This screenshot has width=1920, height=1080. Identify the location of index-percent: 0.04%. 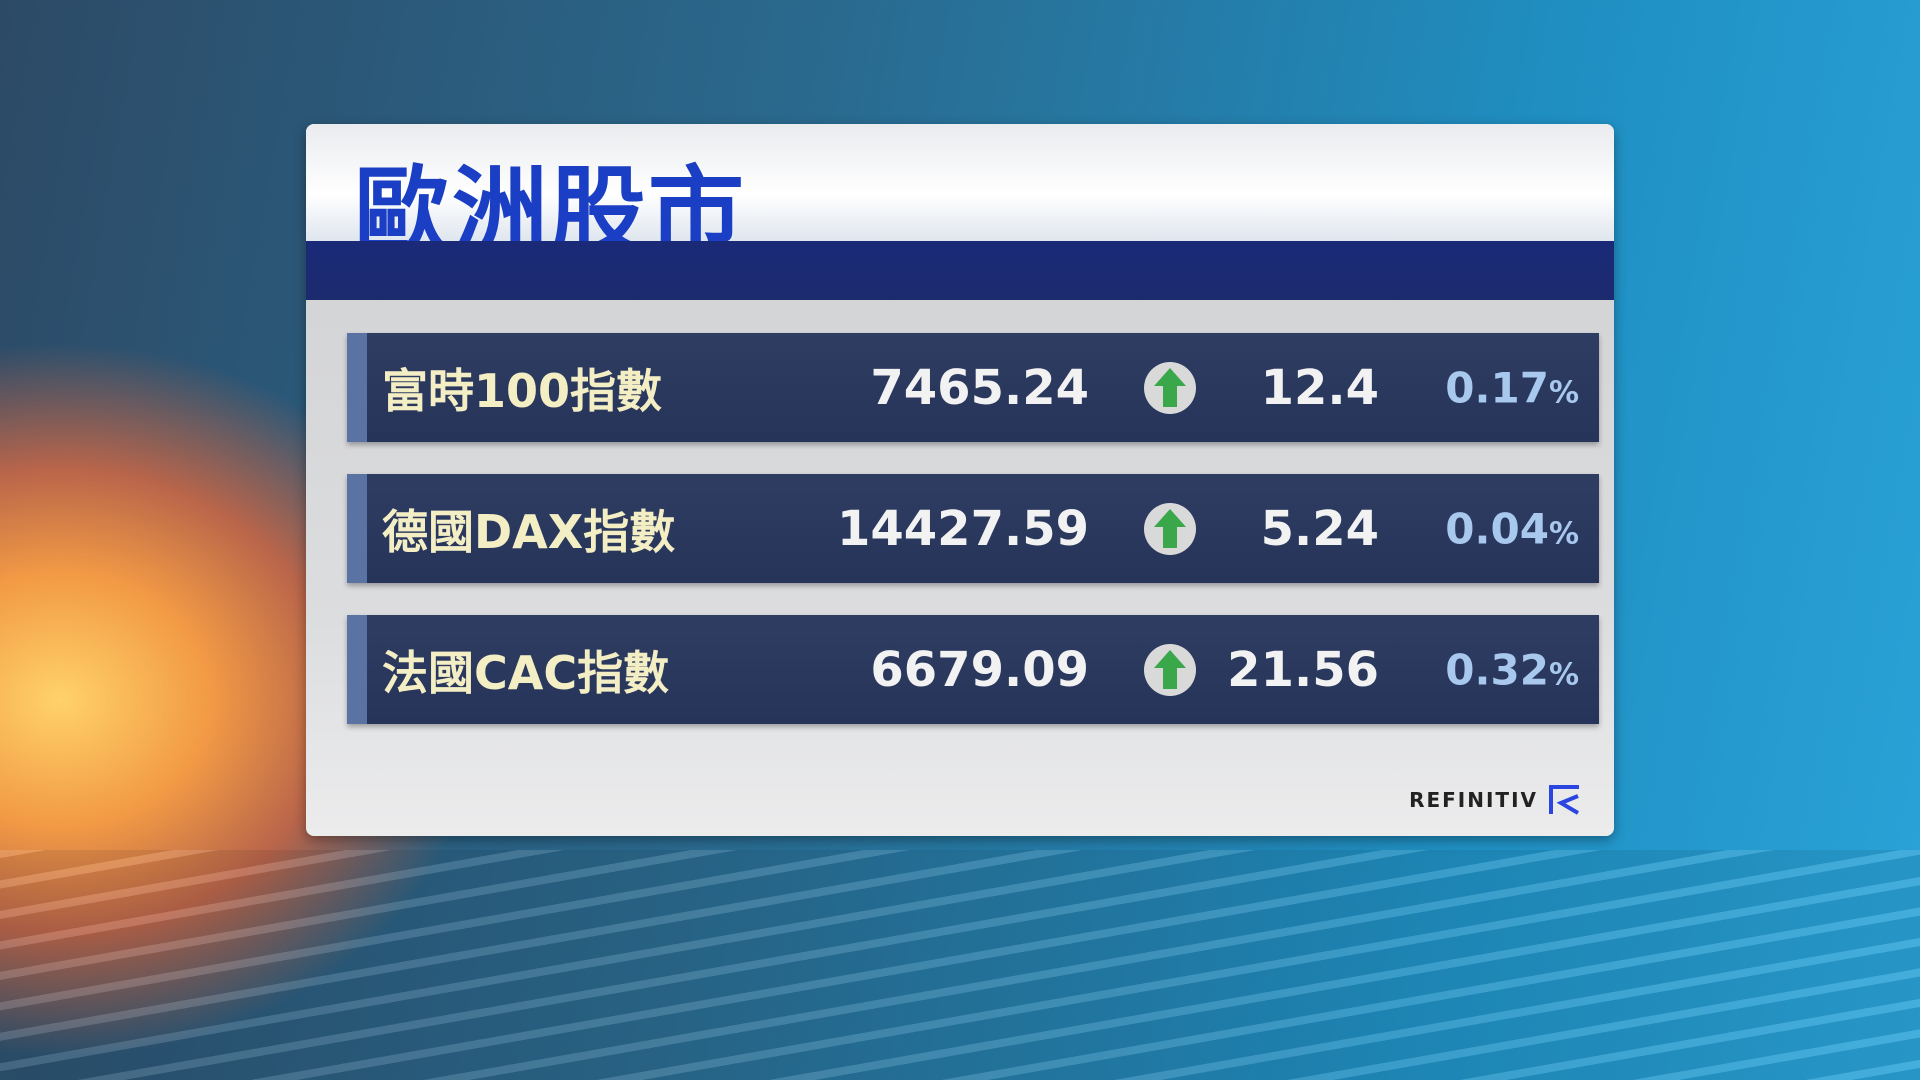
(1512, 528).